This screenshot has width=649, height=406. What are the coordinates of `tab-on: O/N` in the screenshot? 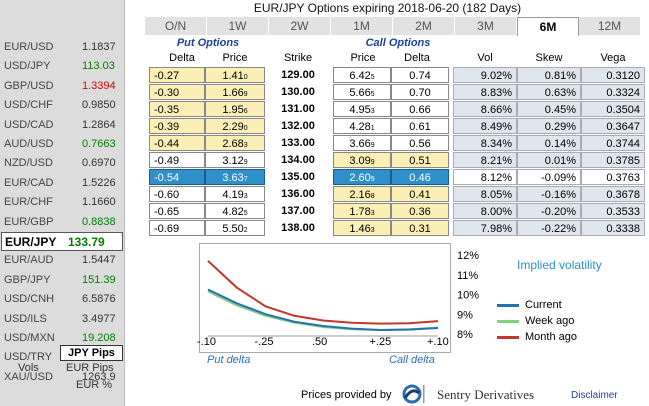 It's located at (176, 26).